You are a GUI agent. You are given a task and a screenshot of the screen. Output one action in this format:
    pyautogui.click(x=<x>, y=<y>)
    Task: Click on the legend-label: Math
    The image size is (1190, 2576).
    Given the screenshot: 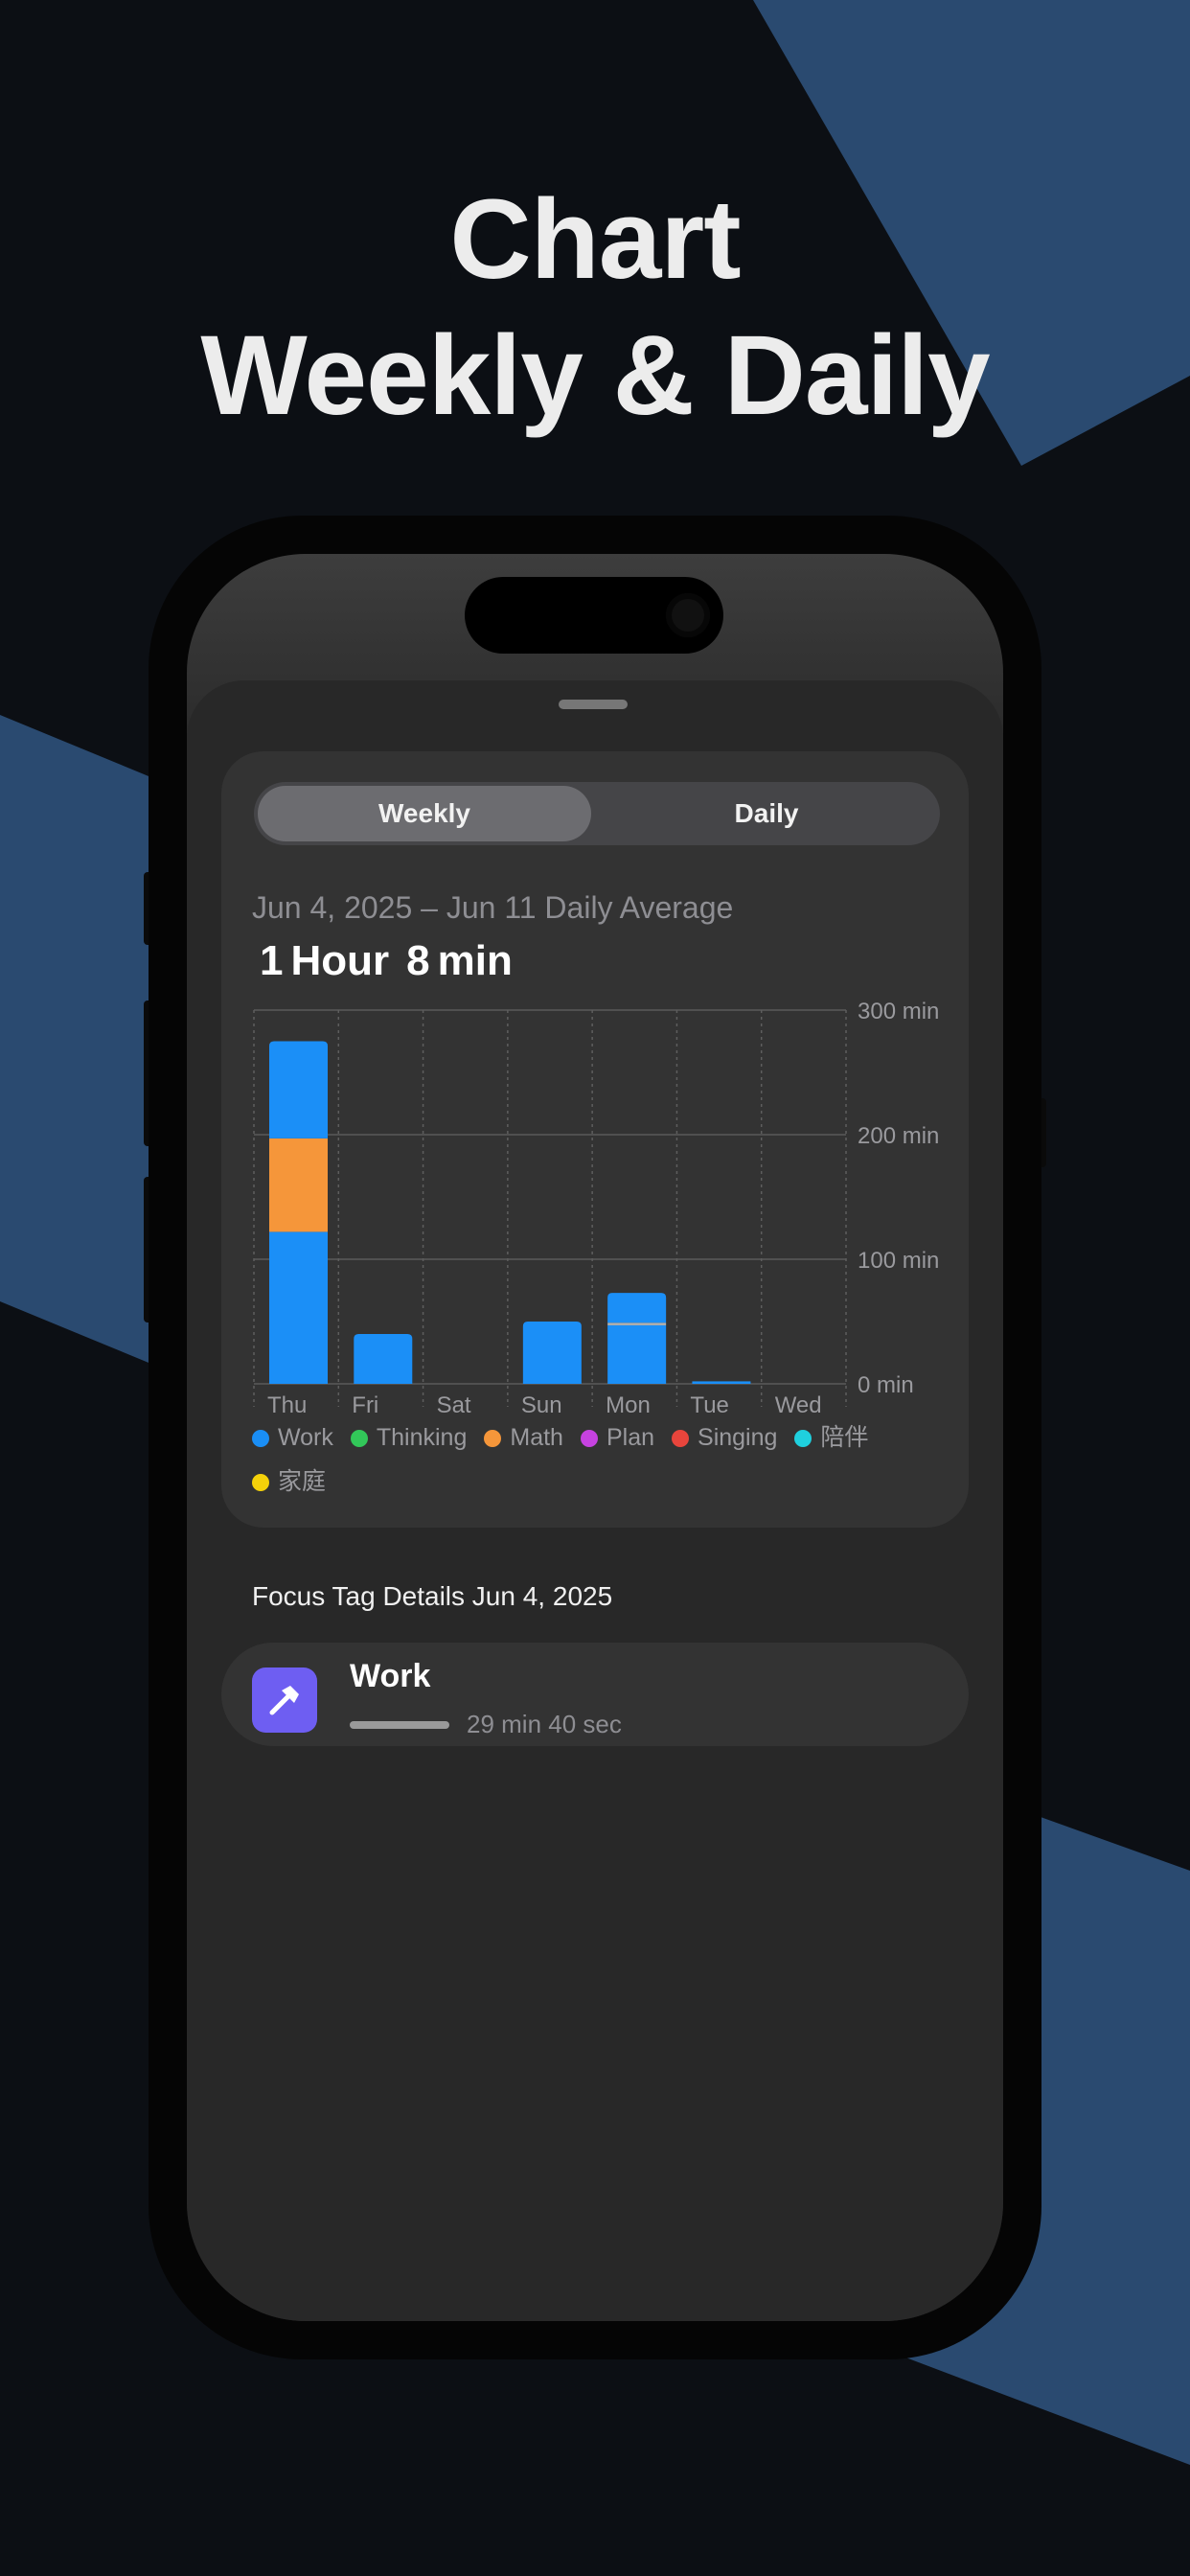 What is the action you would take?
    pyautogui.click(x=537, y=1437)
    